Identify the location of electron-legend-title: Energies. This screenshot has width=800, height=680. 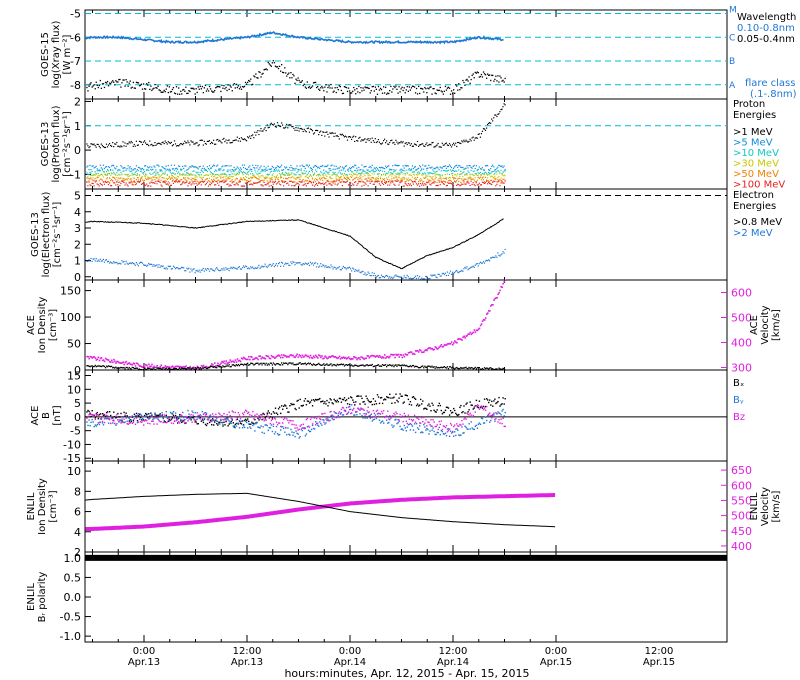
(754, 206).